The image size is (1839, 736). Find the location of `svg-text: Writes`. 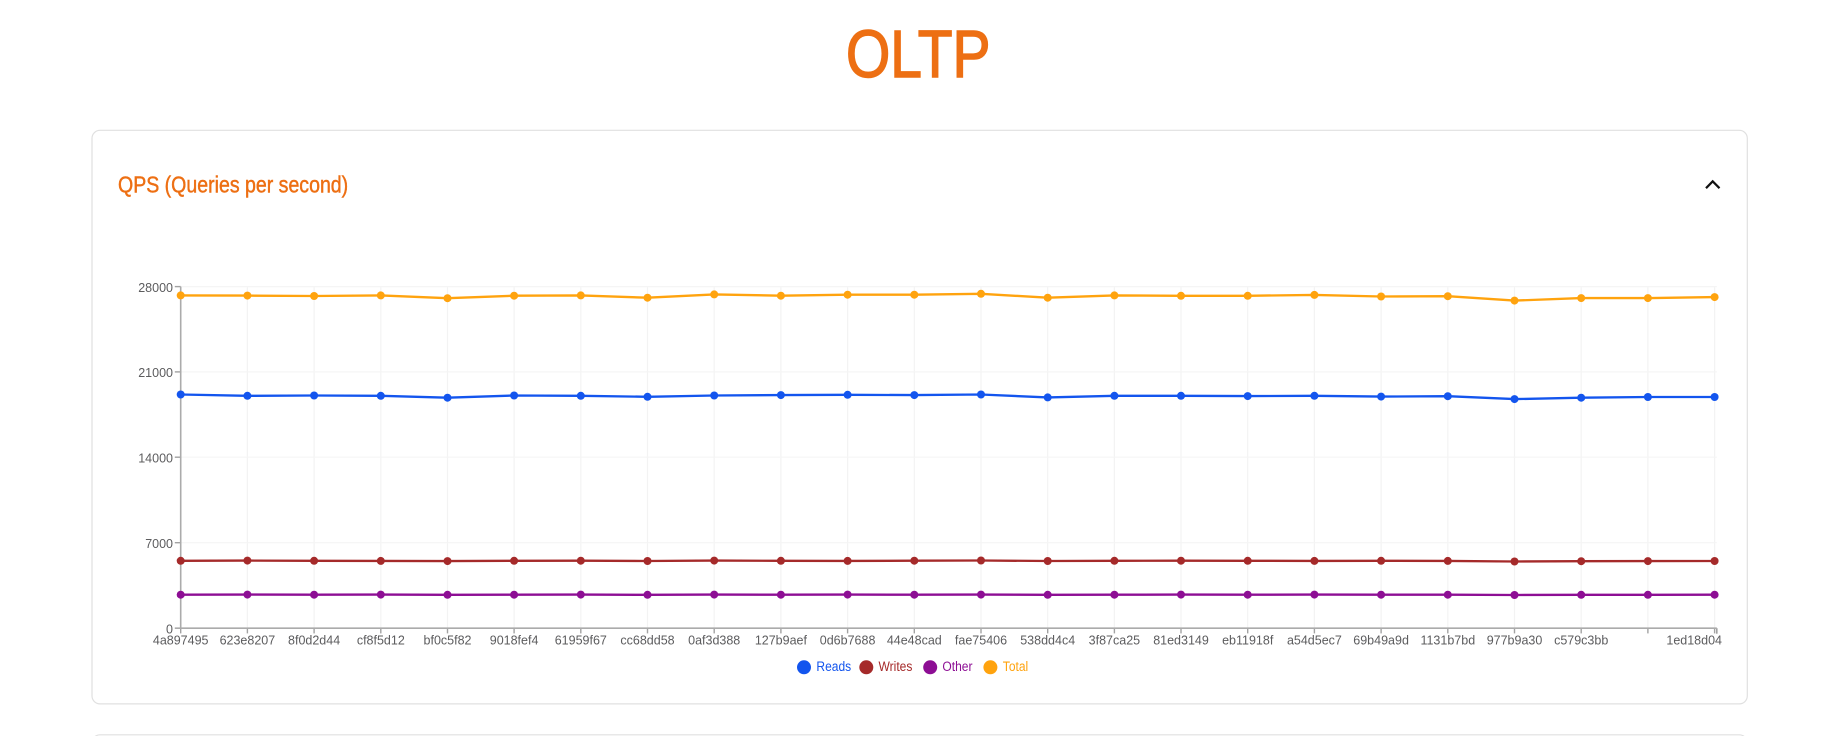

svg-text: Writes is located at coordinates (896, 666).